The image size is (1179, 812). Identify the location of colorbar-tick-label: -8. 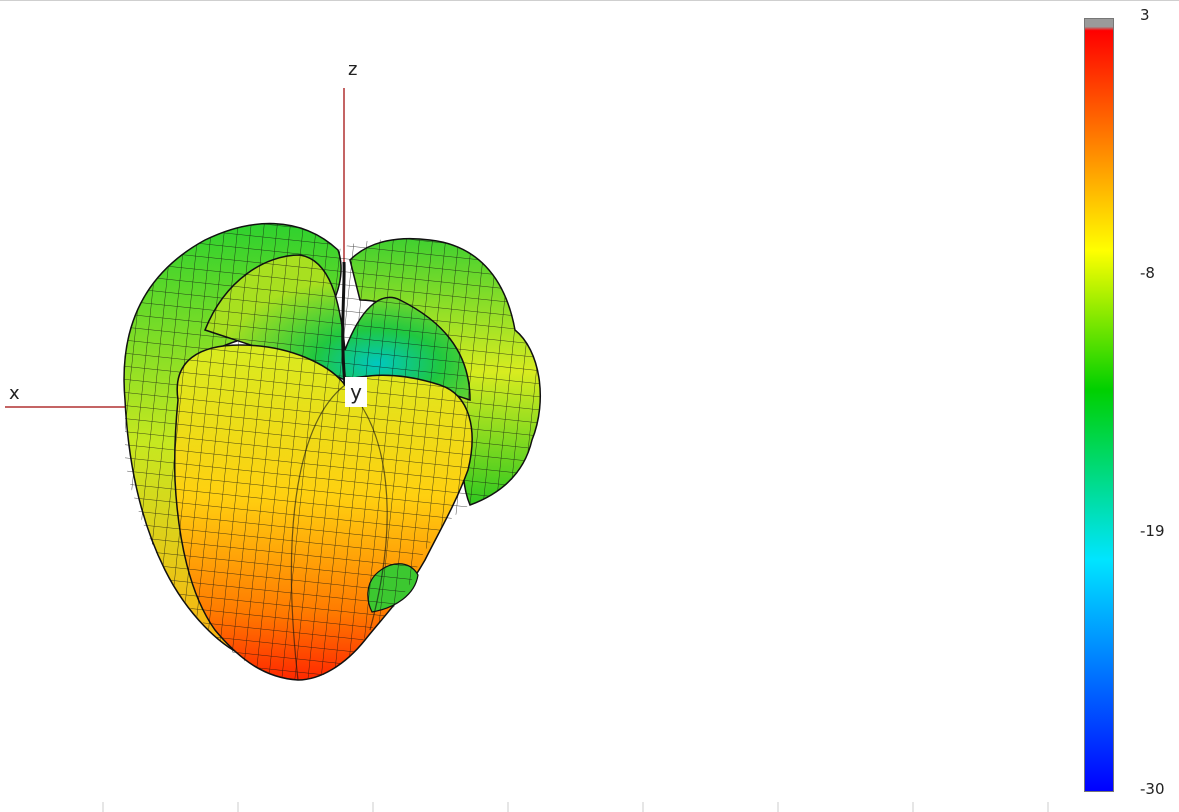
(1147, 273).